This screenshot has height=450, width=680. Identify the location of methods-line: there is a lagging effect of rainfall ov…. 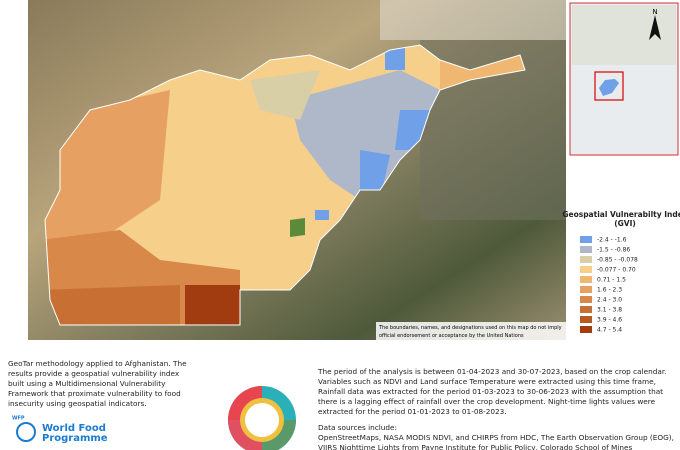
(487, 401).